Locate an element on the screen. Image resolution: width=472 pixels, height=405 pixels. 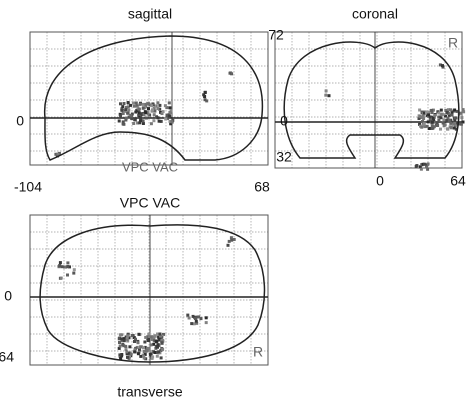
axis-label: 32 is located at coordinates (284, 157).